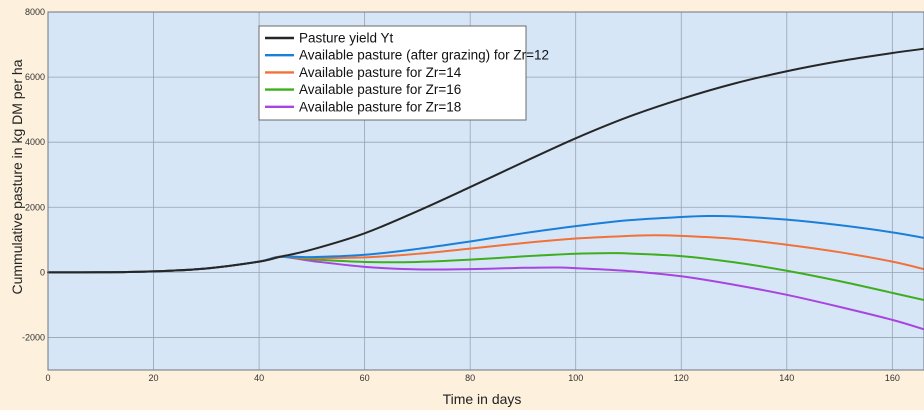 The width and height of the screenshot is (924, 410). Describe the element at coordinates (259, 378) in the screenshot. I see `x-tick-label: 40` at that location.